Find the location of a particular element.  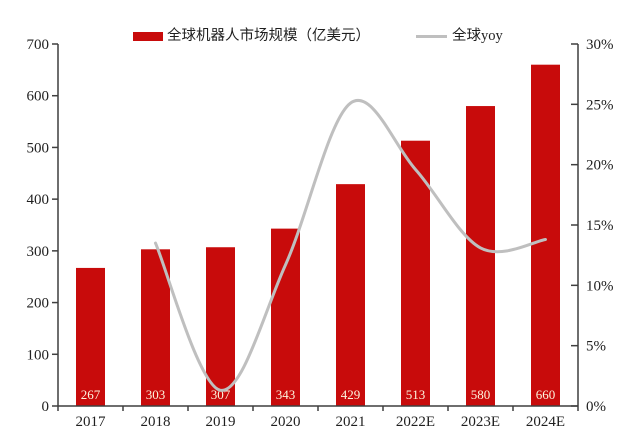

x-axis-label-2018: 2018 is located at coordinates (156, 422).